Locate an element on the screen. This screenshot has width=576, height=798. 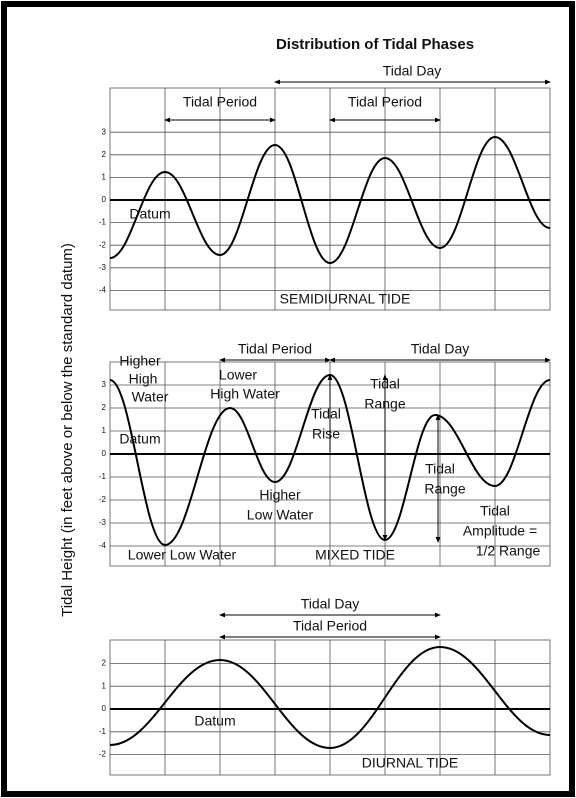
label: Rise is located at coordinates (326, 434).